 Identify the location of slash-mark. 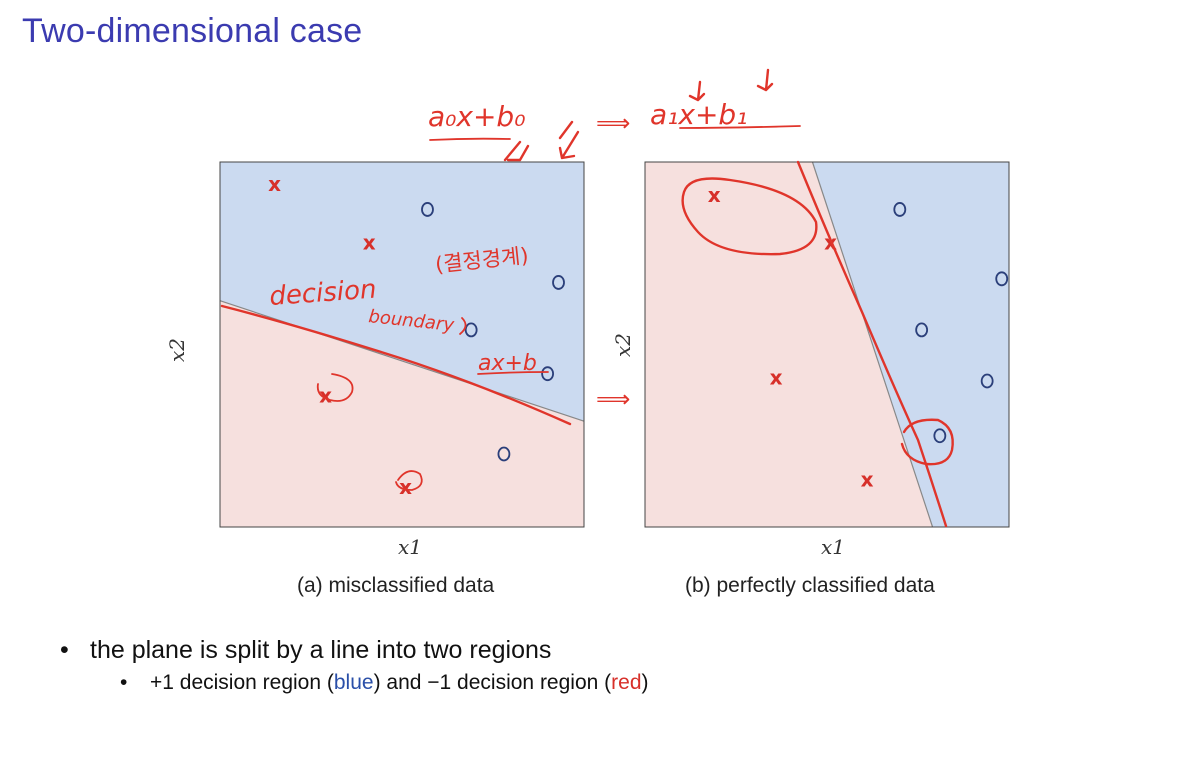
(566, 130).